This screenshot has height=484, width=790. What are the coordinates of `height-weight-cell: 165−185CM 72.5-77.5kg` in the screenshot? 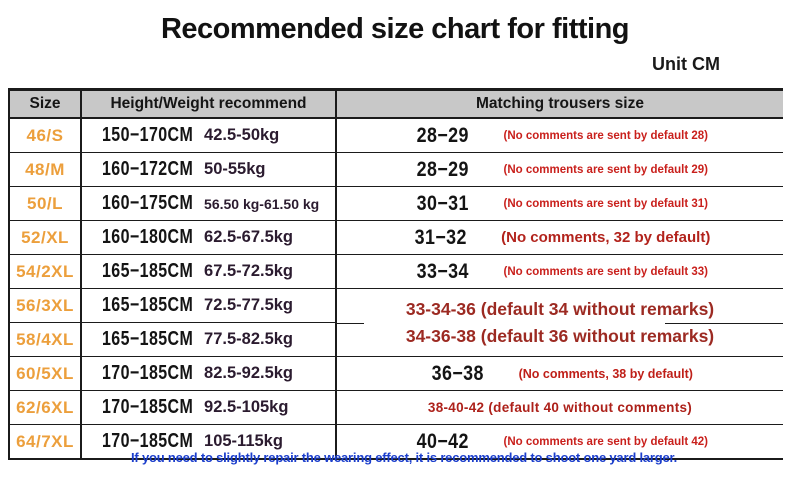 It's located at (209, 305).